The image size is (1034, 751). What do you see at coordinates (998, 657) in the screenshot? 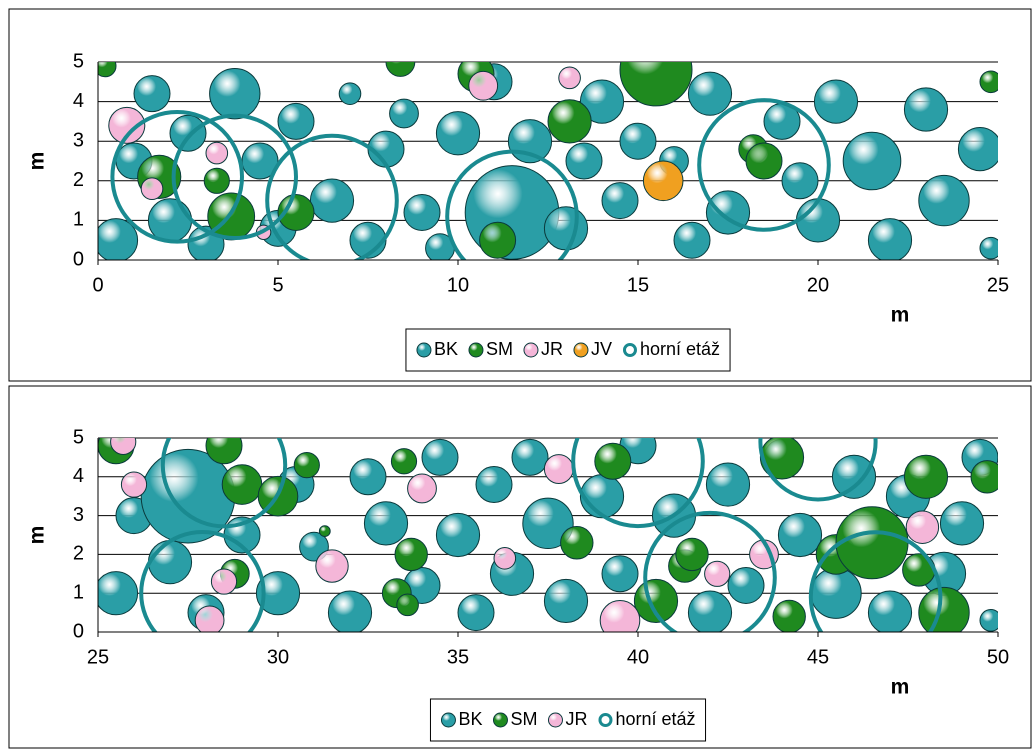
I see `x-tick-label: 50` at bounding box center [998, 657].